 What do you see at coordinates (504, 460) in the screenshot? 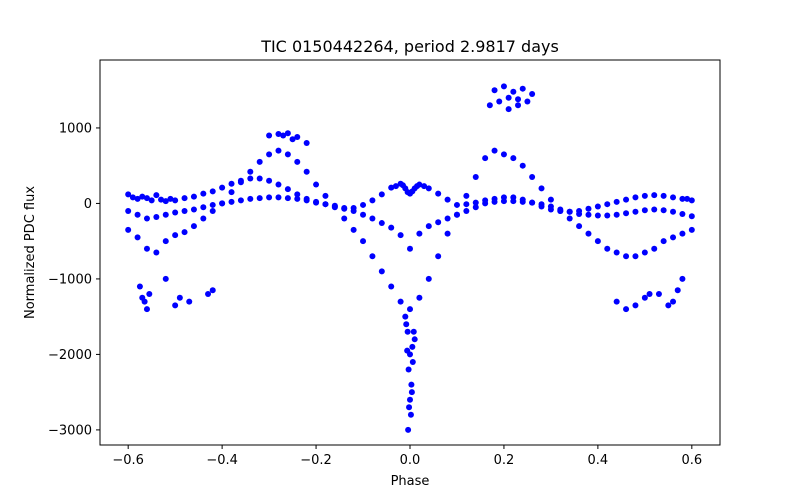
I see `x-tick-label: 0.2` at bounding box center [504, 460].